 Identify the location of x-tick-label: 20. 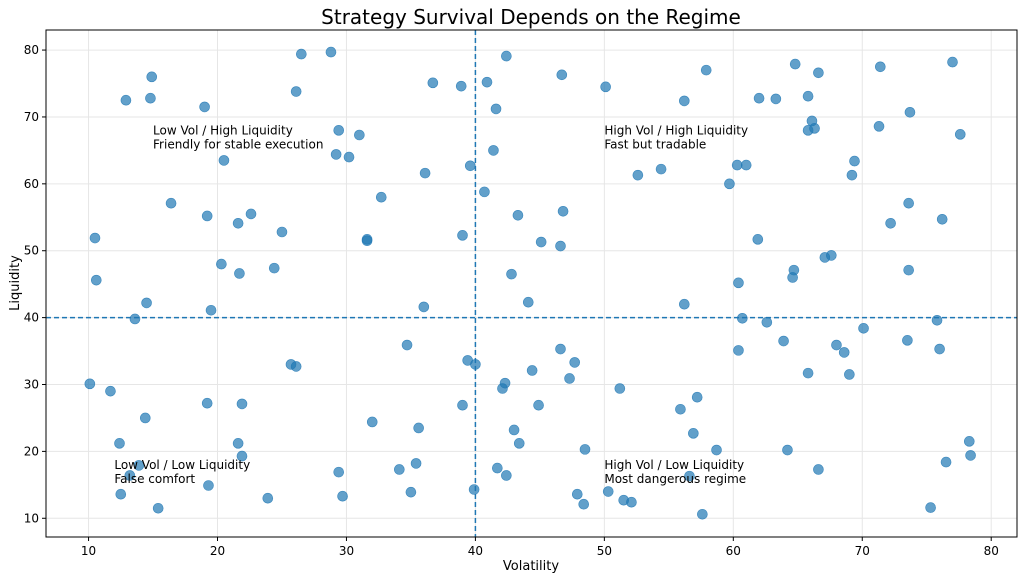
(217, 551).